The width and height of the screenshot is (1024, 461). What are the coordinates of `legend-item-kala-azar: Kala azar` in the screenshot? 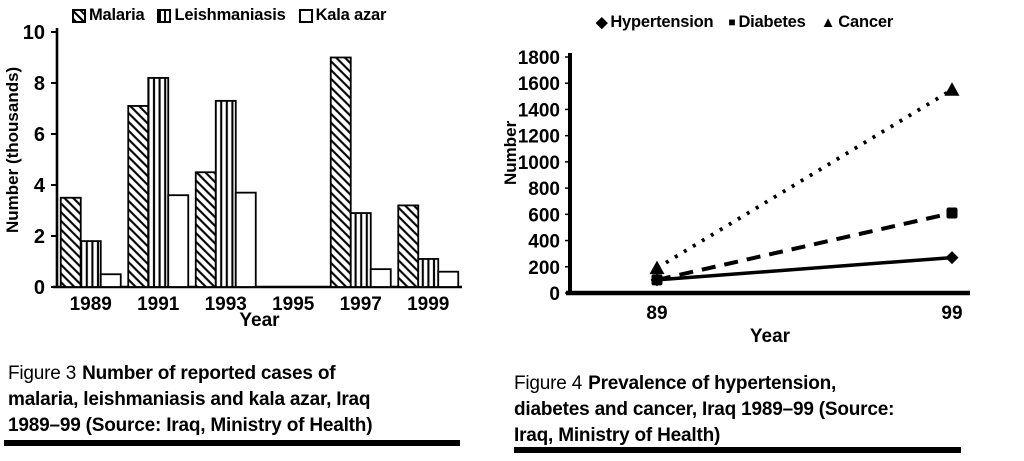 It's located at (342, 15).